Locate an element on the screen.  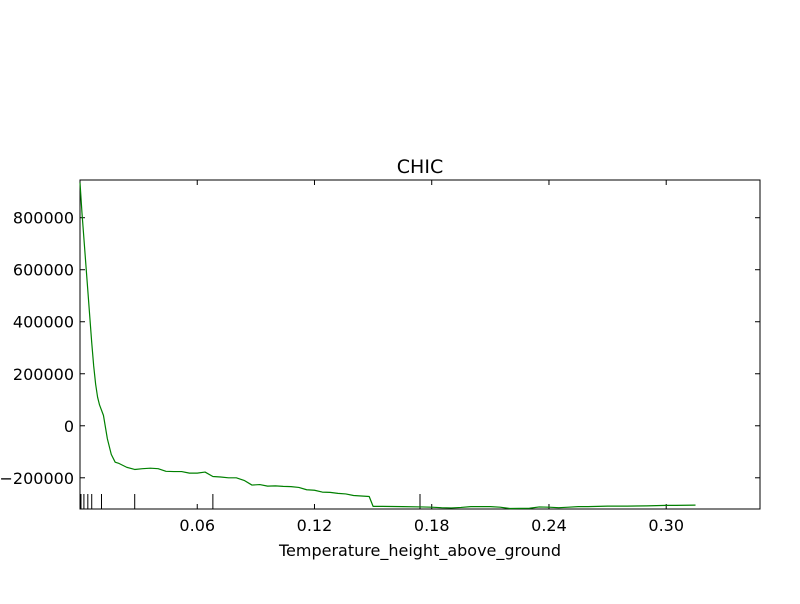
x-tick-label: 0.24 is located at coordinates (549, 525).